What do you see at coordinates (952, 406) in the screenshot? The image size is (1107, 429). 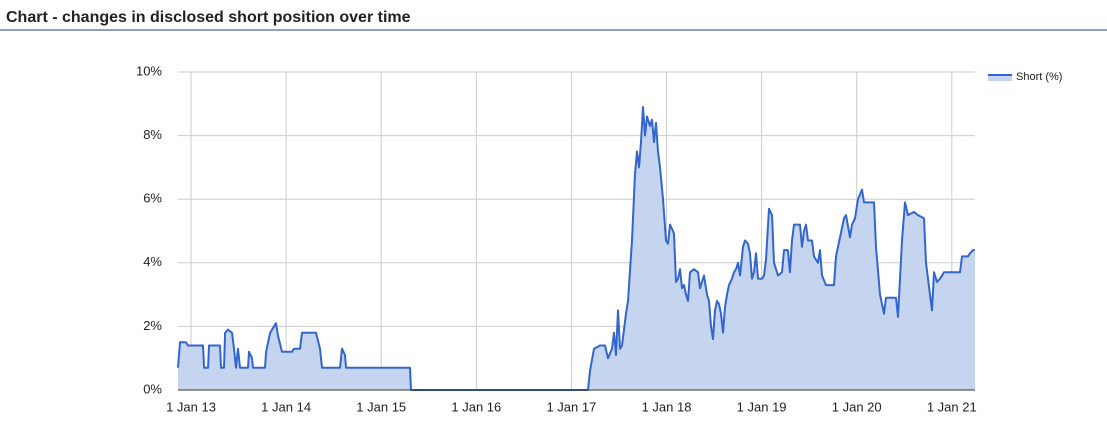 I see `x-tick-label: 1 Jan 21` at bounding box center [952, 406].